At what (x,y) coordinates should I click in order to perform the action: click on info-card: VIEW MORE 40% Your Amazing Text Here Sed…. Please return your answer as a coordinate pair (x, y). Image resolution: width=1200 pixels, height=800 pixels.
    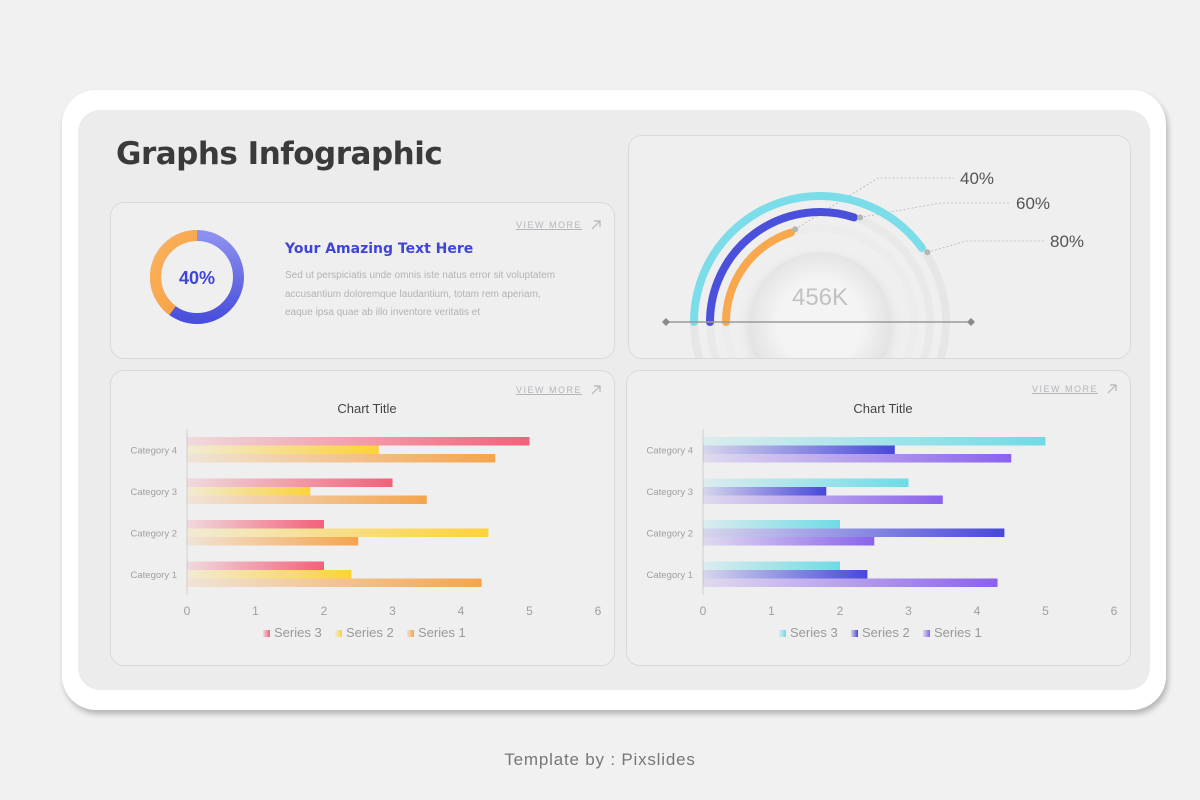
    Looking at the image, I should click on (362, 280).